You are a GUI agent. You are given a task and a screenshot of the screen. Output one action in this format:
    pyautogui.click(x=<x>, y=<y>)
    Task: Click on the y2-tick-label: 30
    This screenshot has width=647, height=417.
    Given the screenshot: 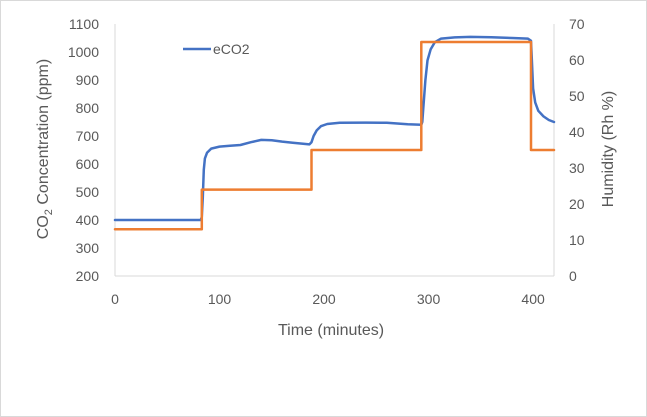 What is the action you would take?
    pyautogui.click(x=577, y=168)
    